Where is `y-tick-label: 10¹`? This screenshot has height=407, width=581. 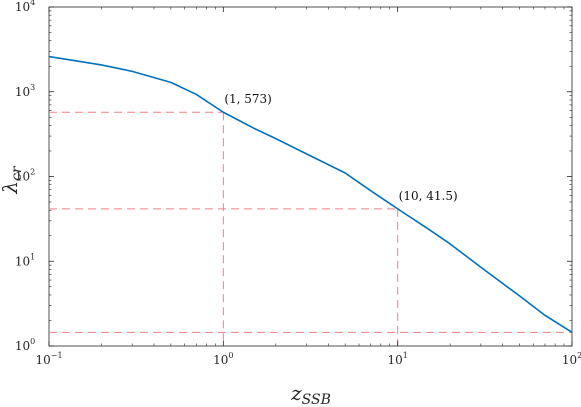 y-tick-label: 10¹ is located at coordinates (25, 260).